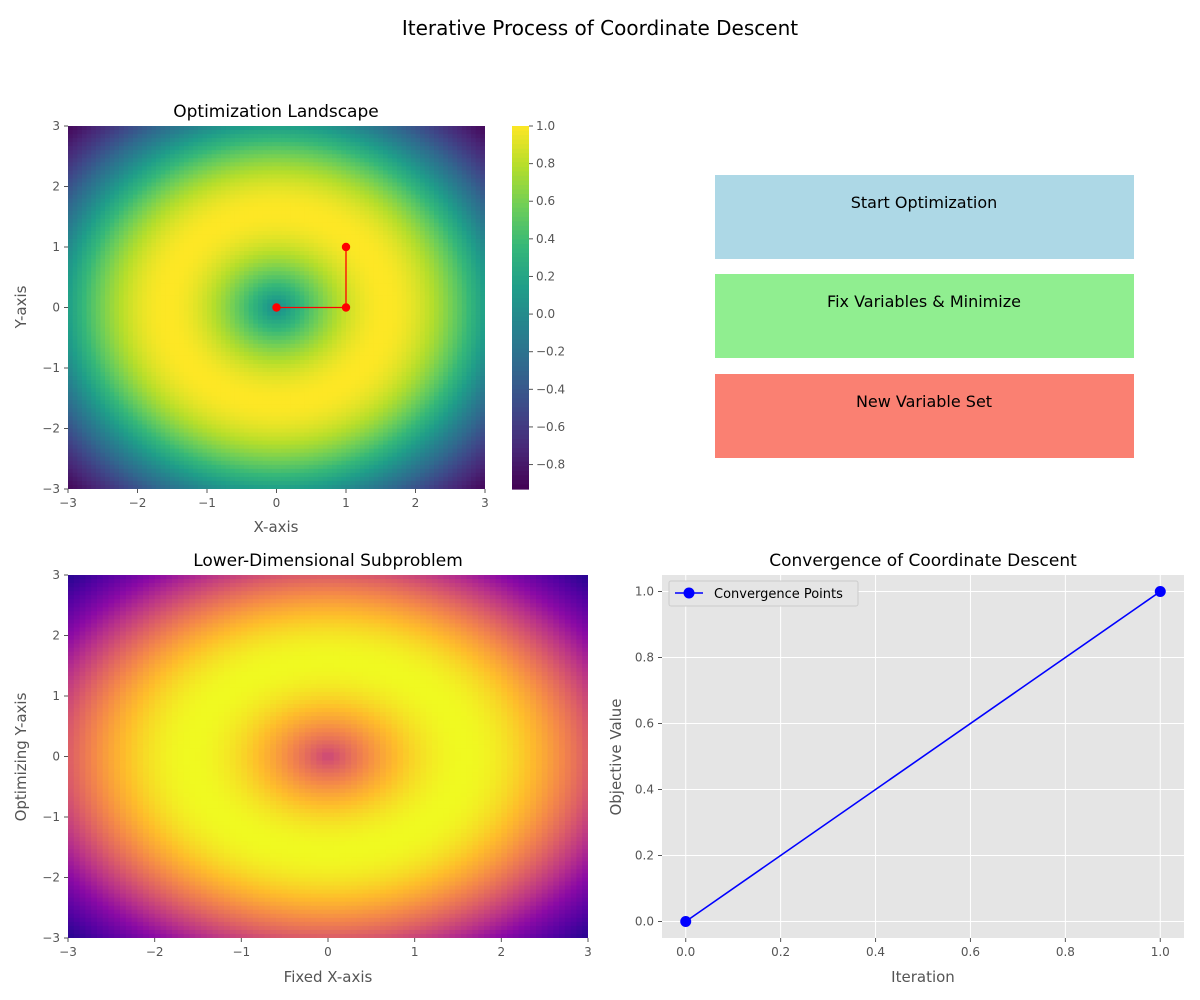 Image resolution: width=1200 pixels, height=1000 pixels. Describe the element at coordinates (924, 202) in the screenshot. I see `start-optimization-label: Start Optimization` at that location.